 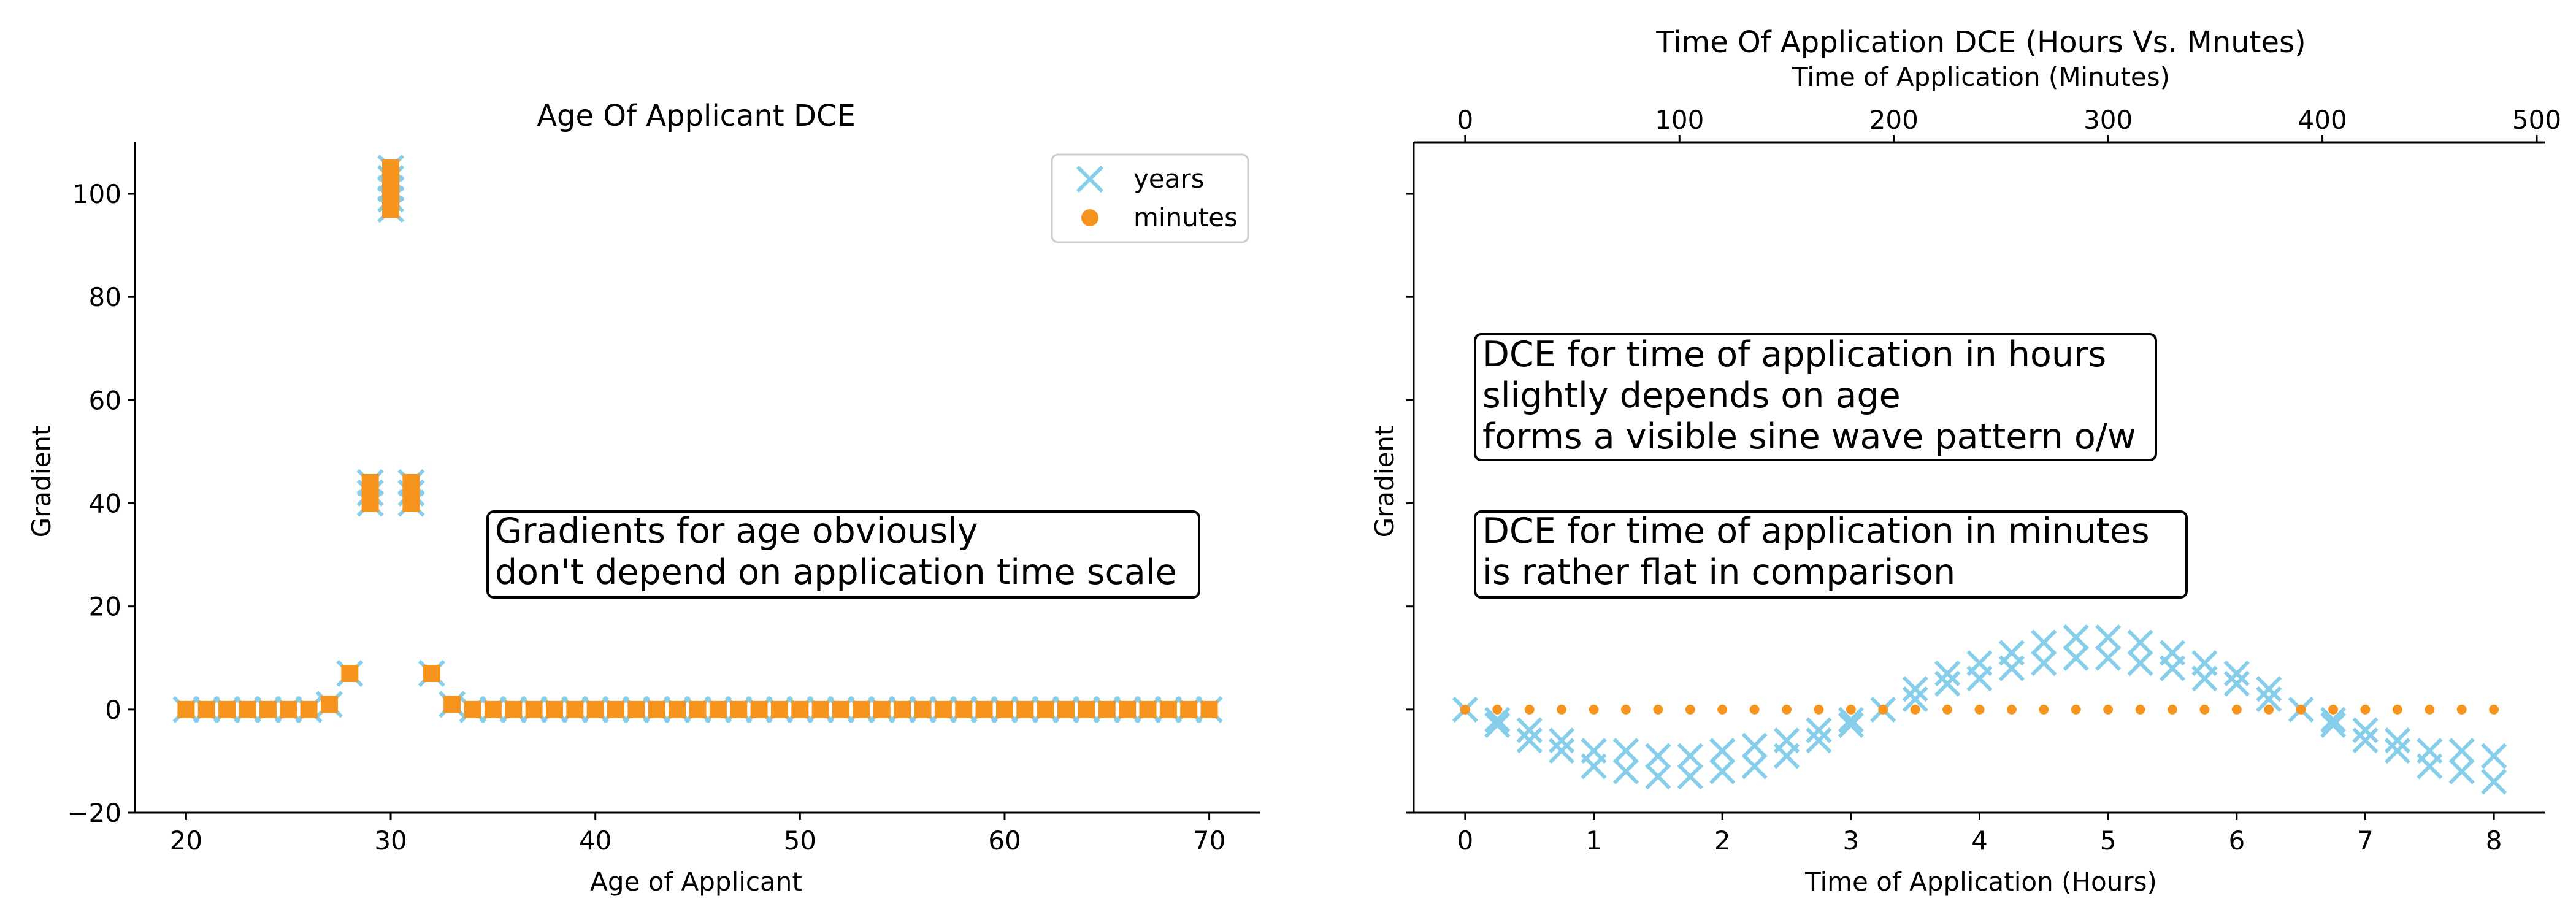 What do you see at coordinates (2536, 120) in the screenshot?
I see `time-top-tick-label: 500` at bounding box center [2536, 120].